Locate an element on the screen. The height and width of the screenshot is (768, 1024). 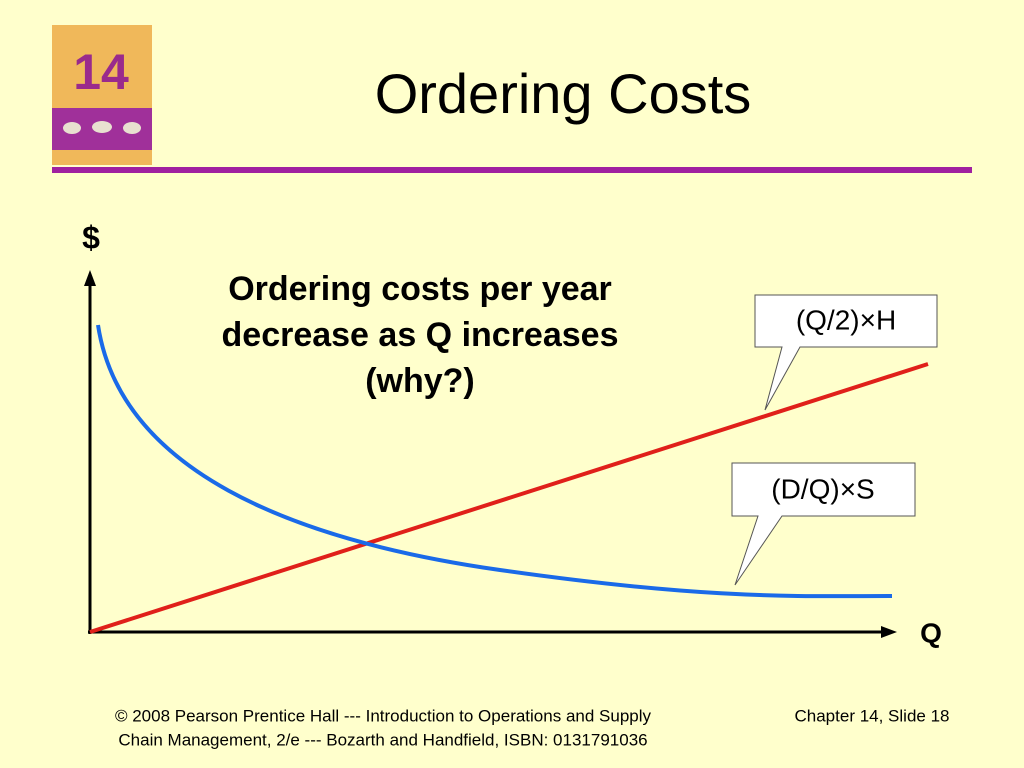
x-axis-label: Q is located at coordinates (931, 632).